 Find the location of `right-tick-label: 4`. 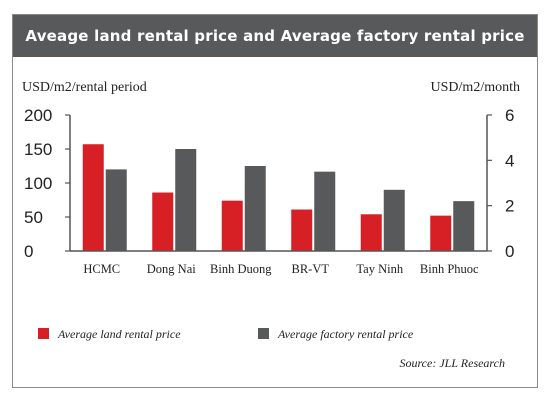

right-tick-label: 4 is located at coordinates (509, 160).